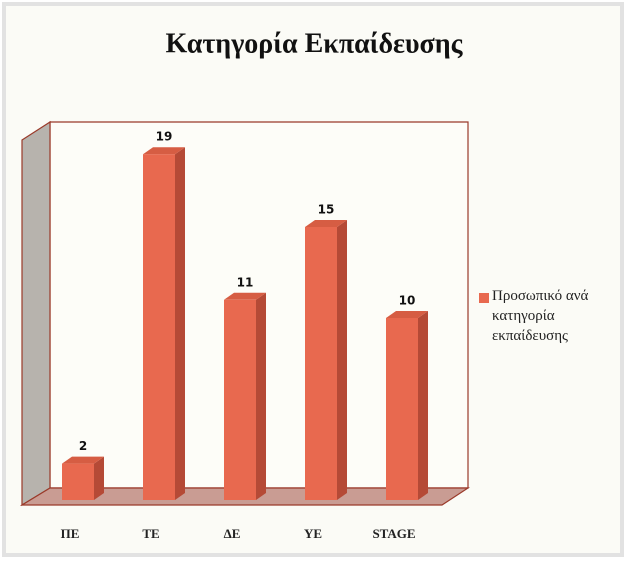 The width and height of the screenshot is (628, 561). What do you see at coordinates (326, 210) in the screenshot?
I see `data-label: 15` at bounding box center [326, 210].